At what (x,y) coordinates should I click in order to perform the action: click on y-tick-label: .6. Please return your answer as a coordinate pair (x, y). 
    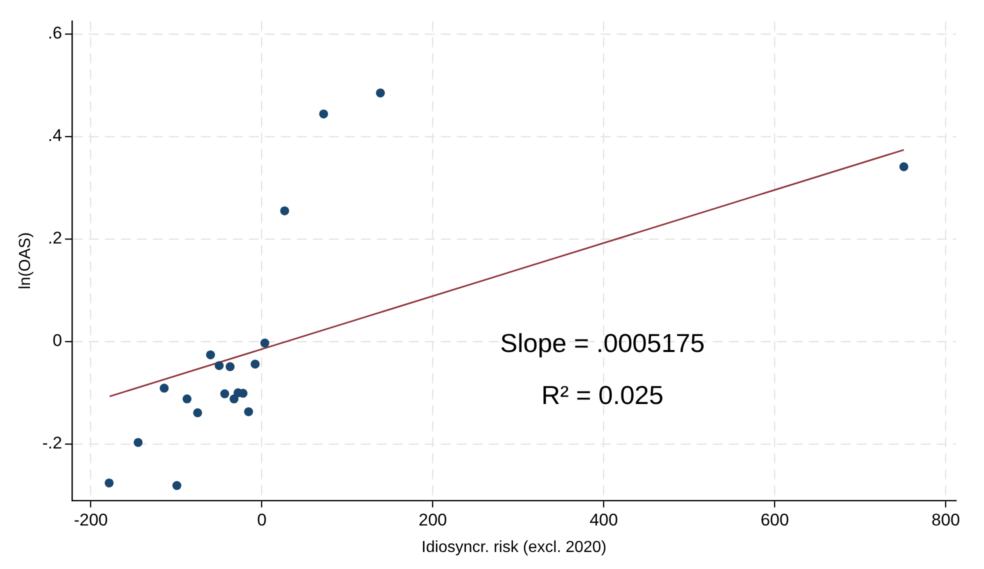
    Looking at the image, I should click on (55, 33).